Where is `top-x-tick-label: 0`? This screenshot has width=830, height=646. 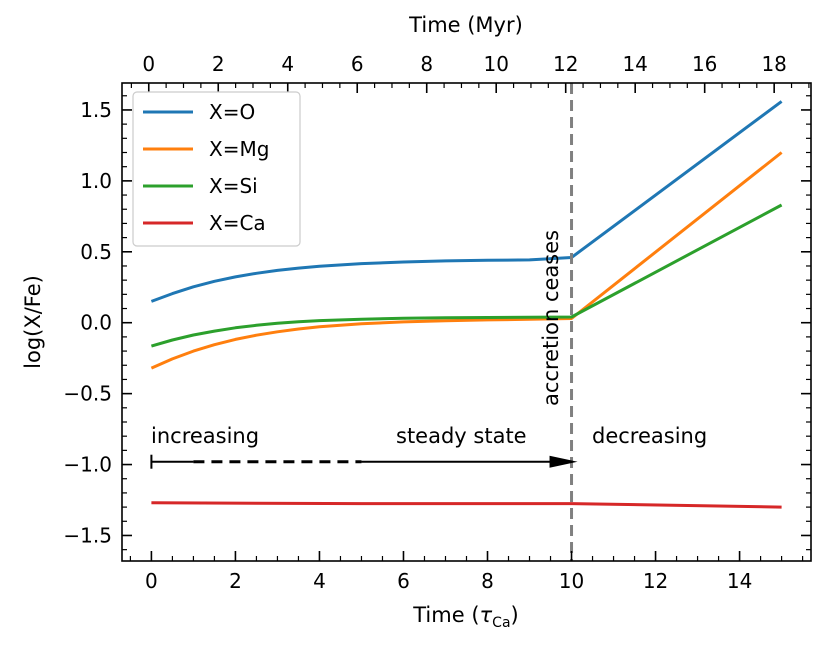
top-x-tick-label: 0 is located at coordinates (148, 64).